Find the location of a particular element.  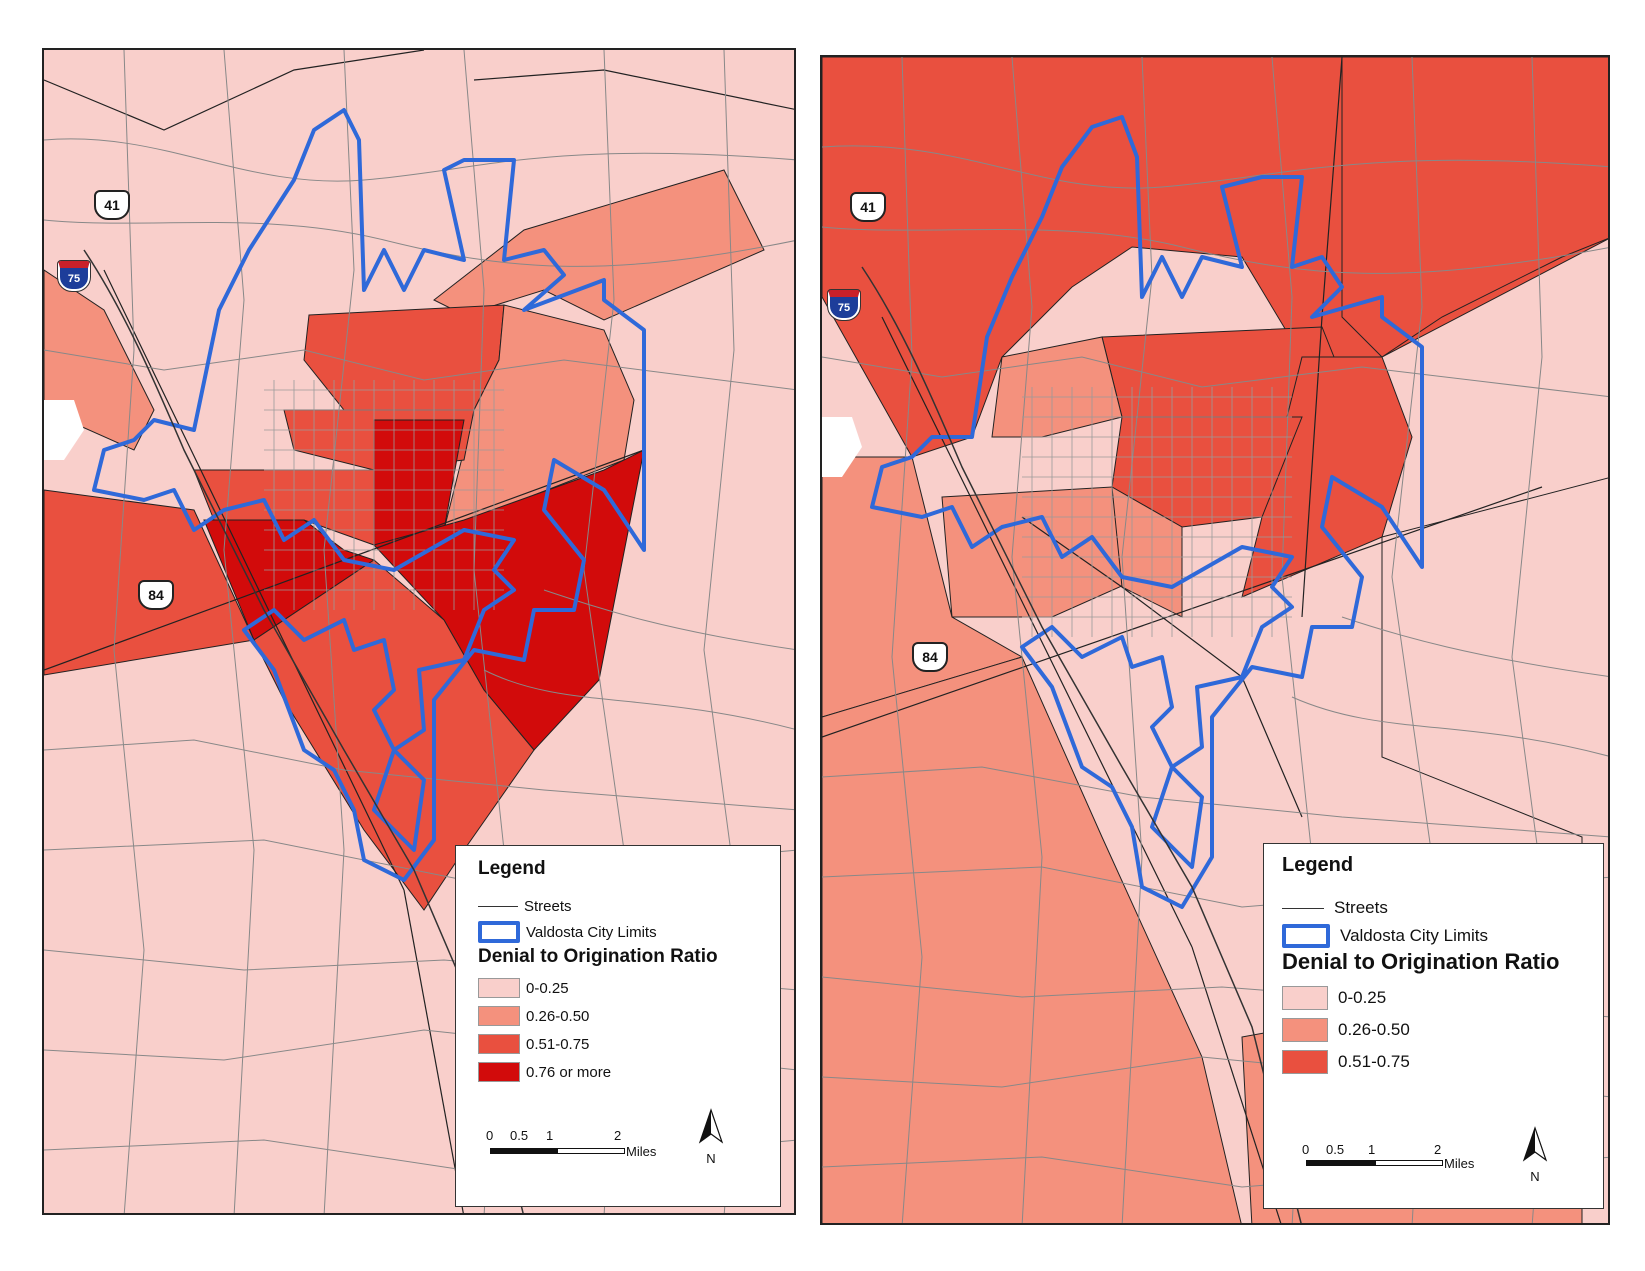

class-label: 0.76 or more is located at coordinates (569, 1072).